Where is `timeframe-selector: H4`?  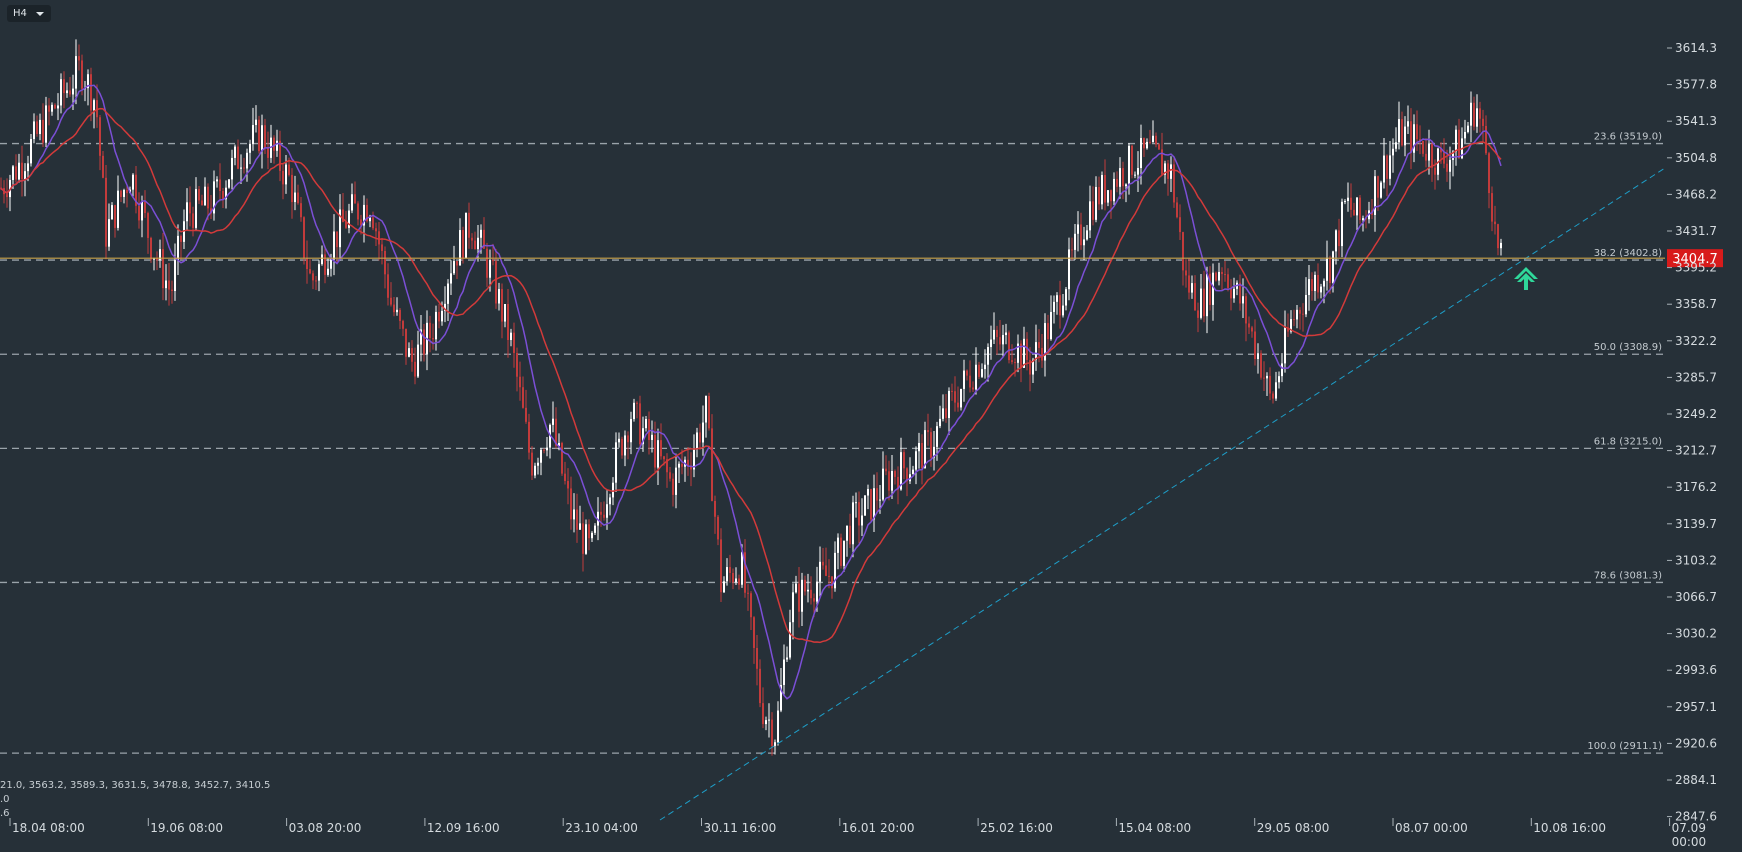 timeframe-selector: H4 is located at coordinates (29, 13).